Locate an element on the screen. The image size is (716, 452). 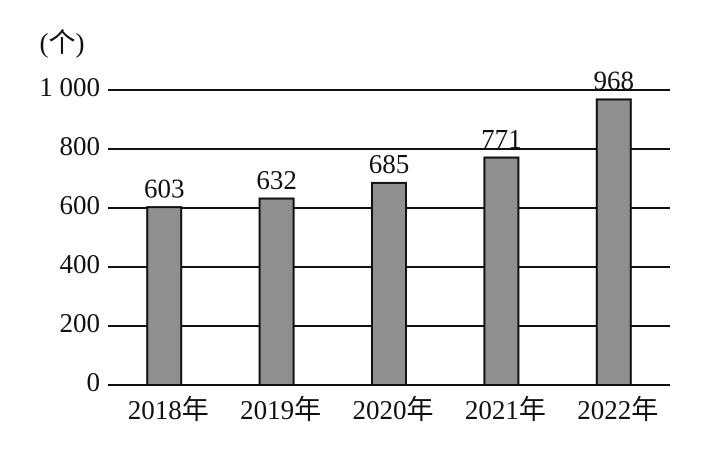
y-tick-label: 1 000 is located at coordinates (69, 87).